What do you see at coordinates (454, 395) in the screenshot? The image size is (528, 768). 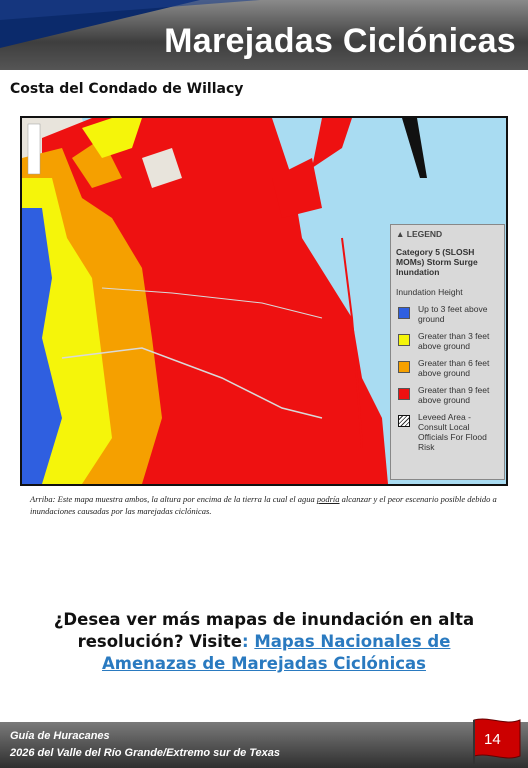 I see `legend-label: Greater than 9 feet above ground` at bounding box center [454, 395].